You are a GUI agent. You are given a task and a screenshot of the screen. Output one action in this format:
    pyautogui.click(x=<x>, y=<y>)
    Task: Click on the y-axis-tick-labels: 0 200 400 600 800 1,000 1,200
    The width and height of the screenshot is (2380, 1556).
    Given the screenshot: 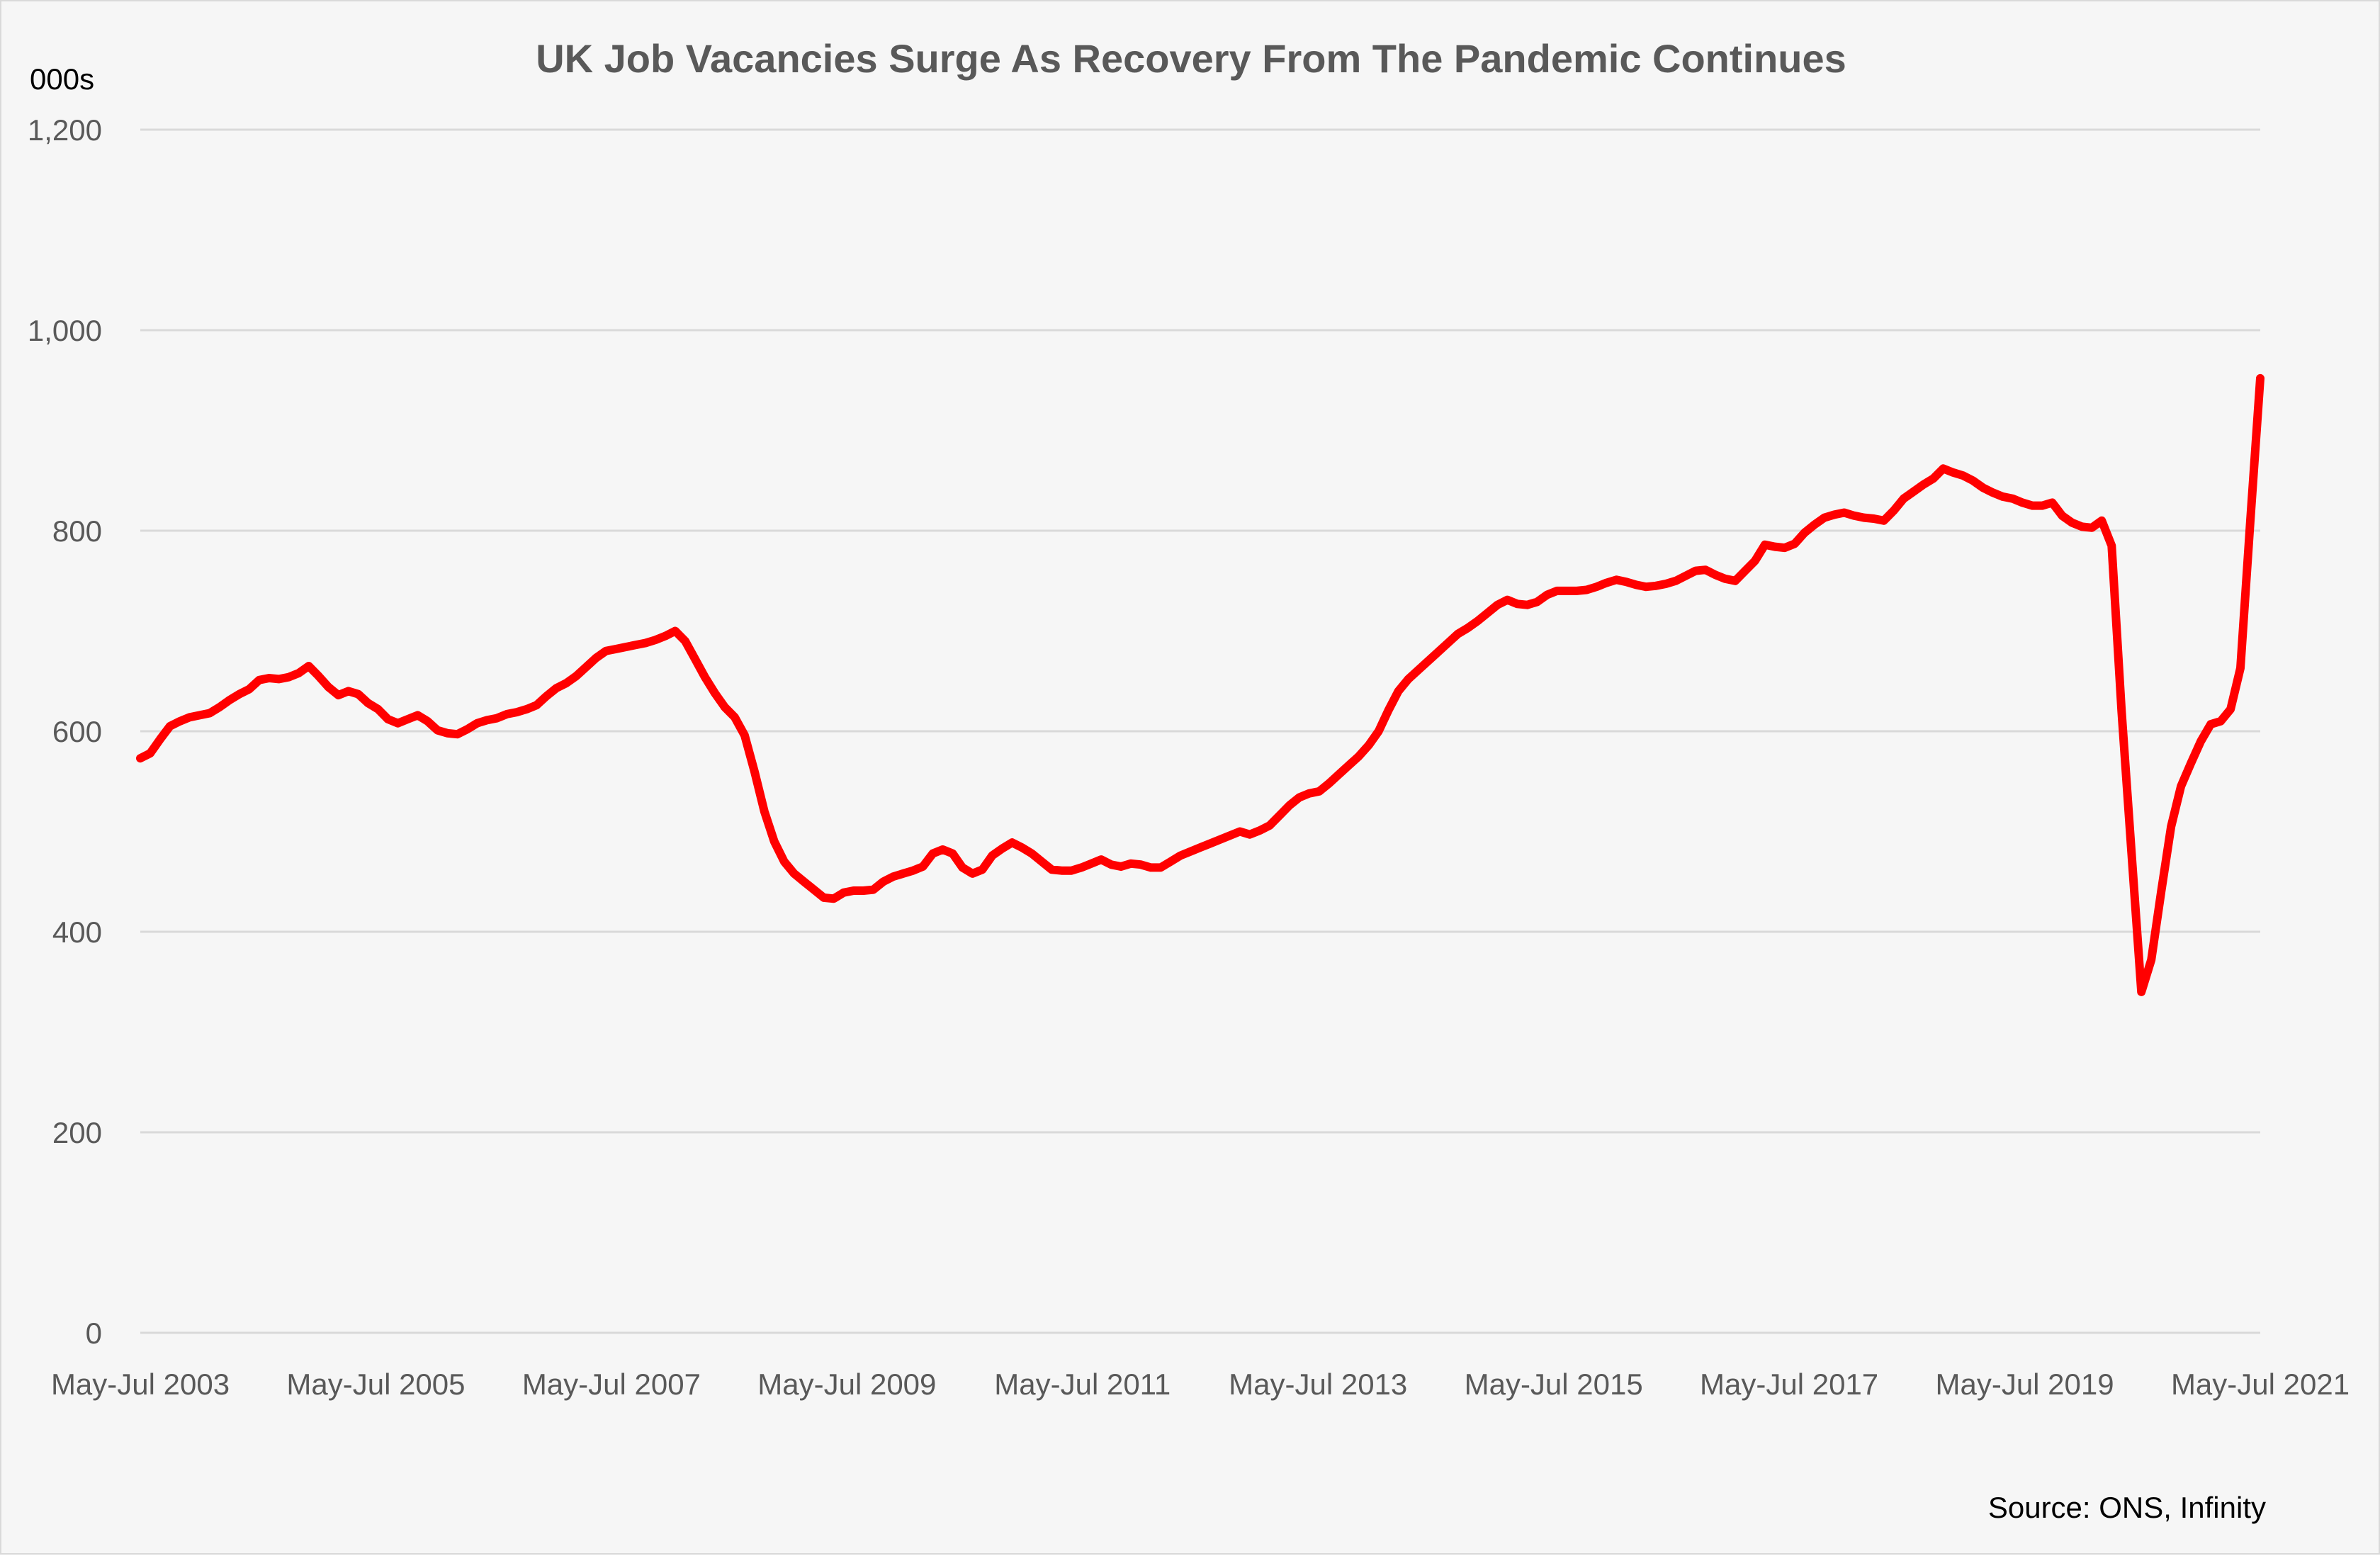 What is the action you would take?
    pyautogui.click(x=65, y=731)
    